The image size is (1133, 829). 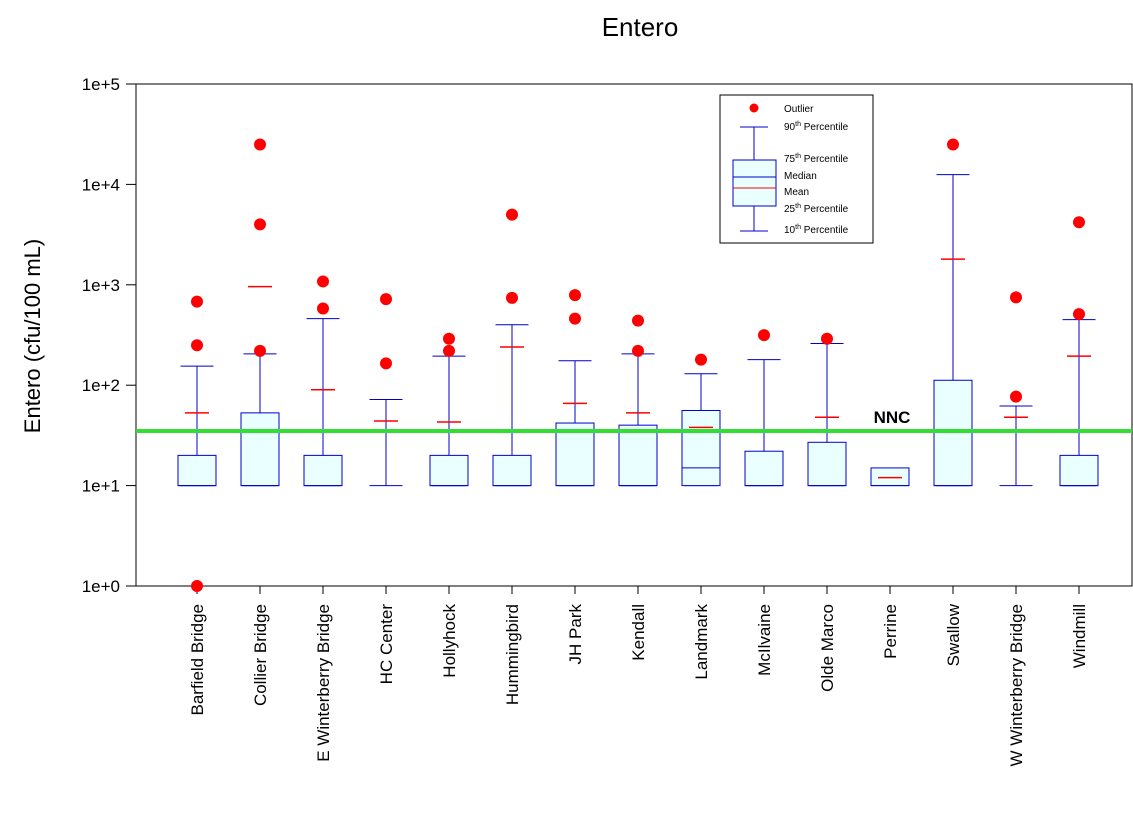 I want to click on chart-title: Entero, so click(x=640, y=27).